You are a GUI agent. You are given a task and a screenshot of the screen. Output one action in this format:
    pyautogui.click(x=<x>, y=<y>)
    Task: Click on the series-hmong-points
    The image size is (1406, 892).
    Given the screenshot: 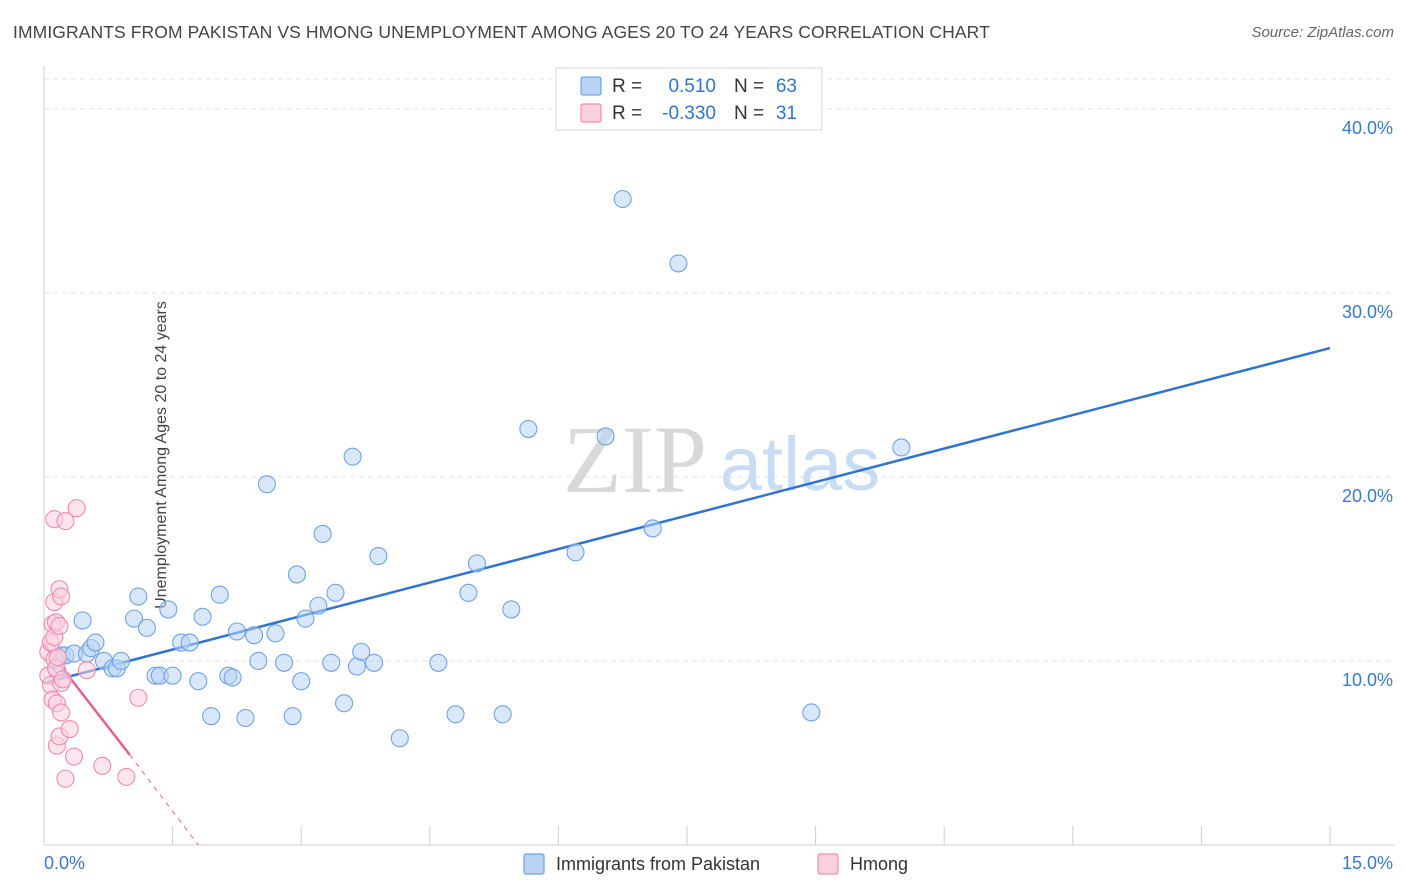 What is the action you would take?
    pyautogui.click(x=93, y=643)
    